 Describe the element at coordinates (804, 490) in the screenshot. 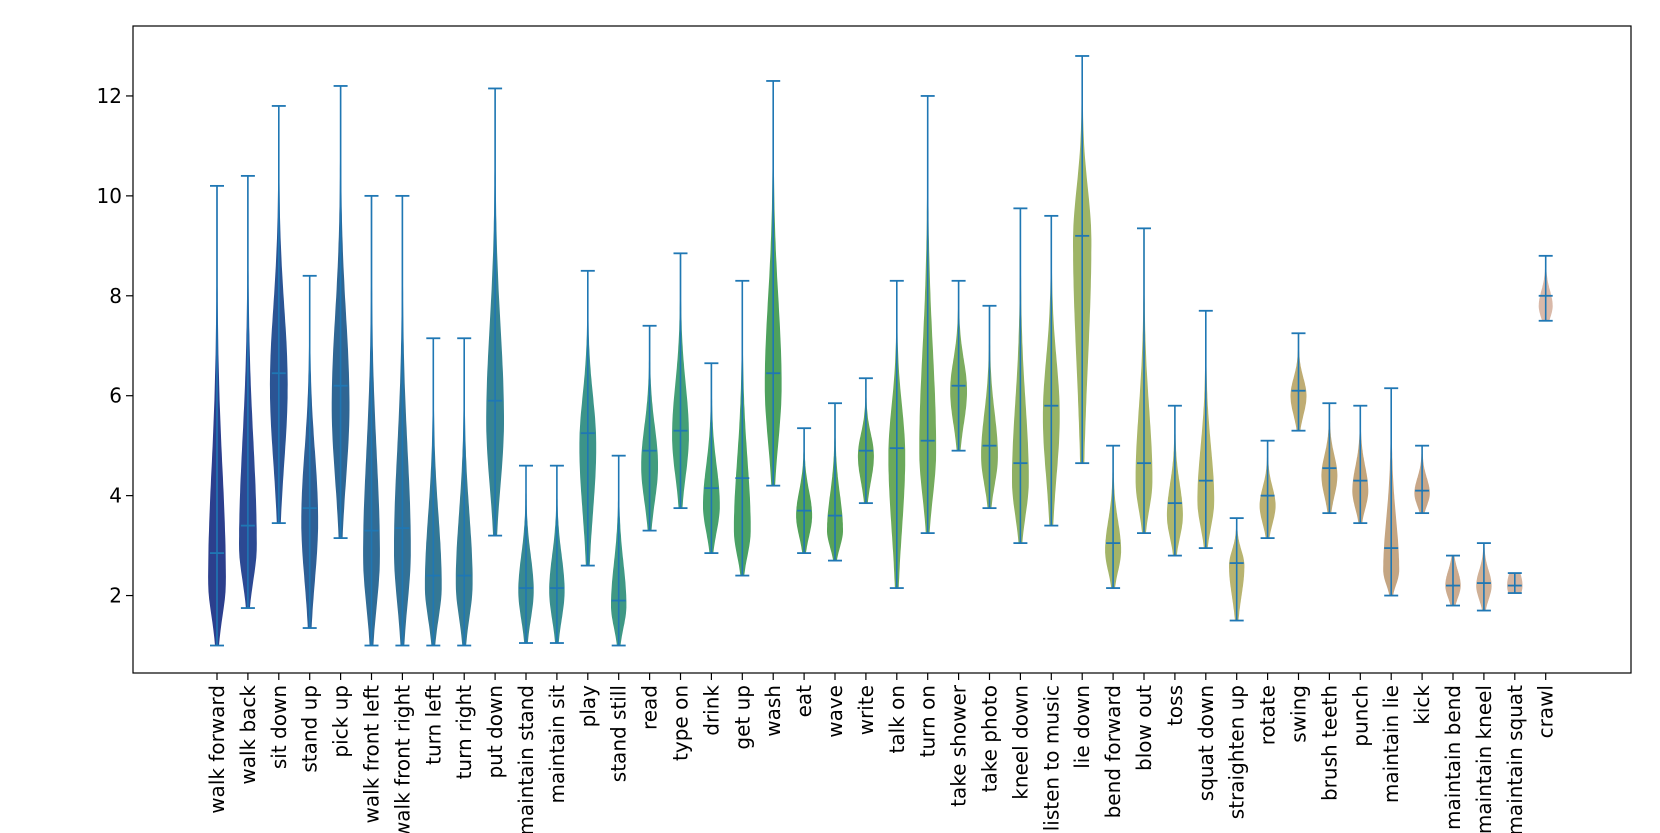

I see `violin-eat` at that location.